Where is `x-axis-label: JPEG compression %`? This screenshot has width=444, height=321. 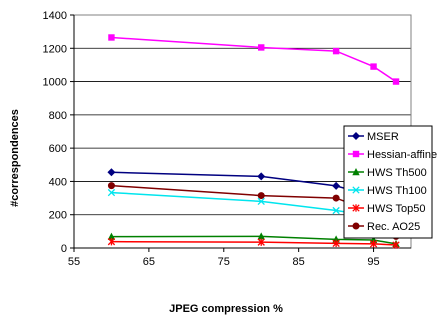
x-axis-label: JPEG compression % is located at coordinates (226, 309).